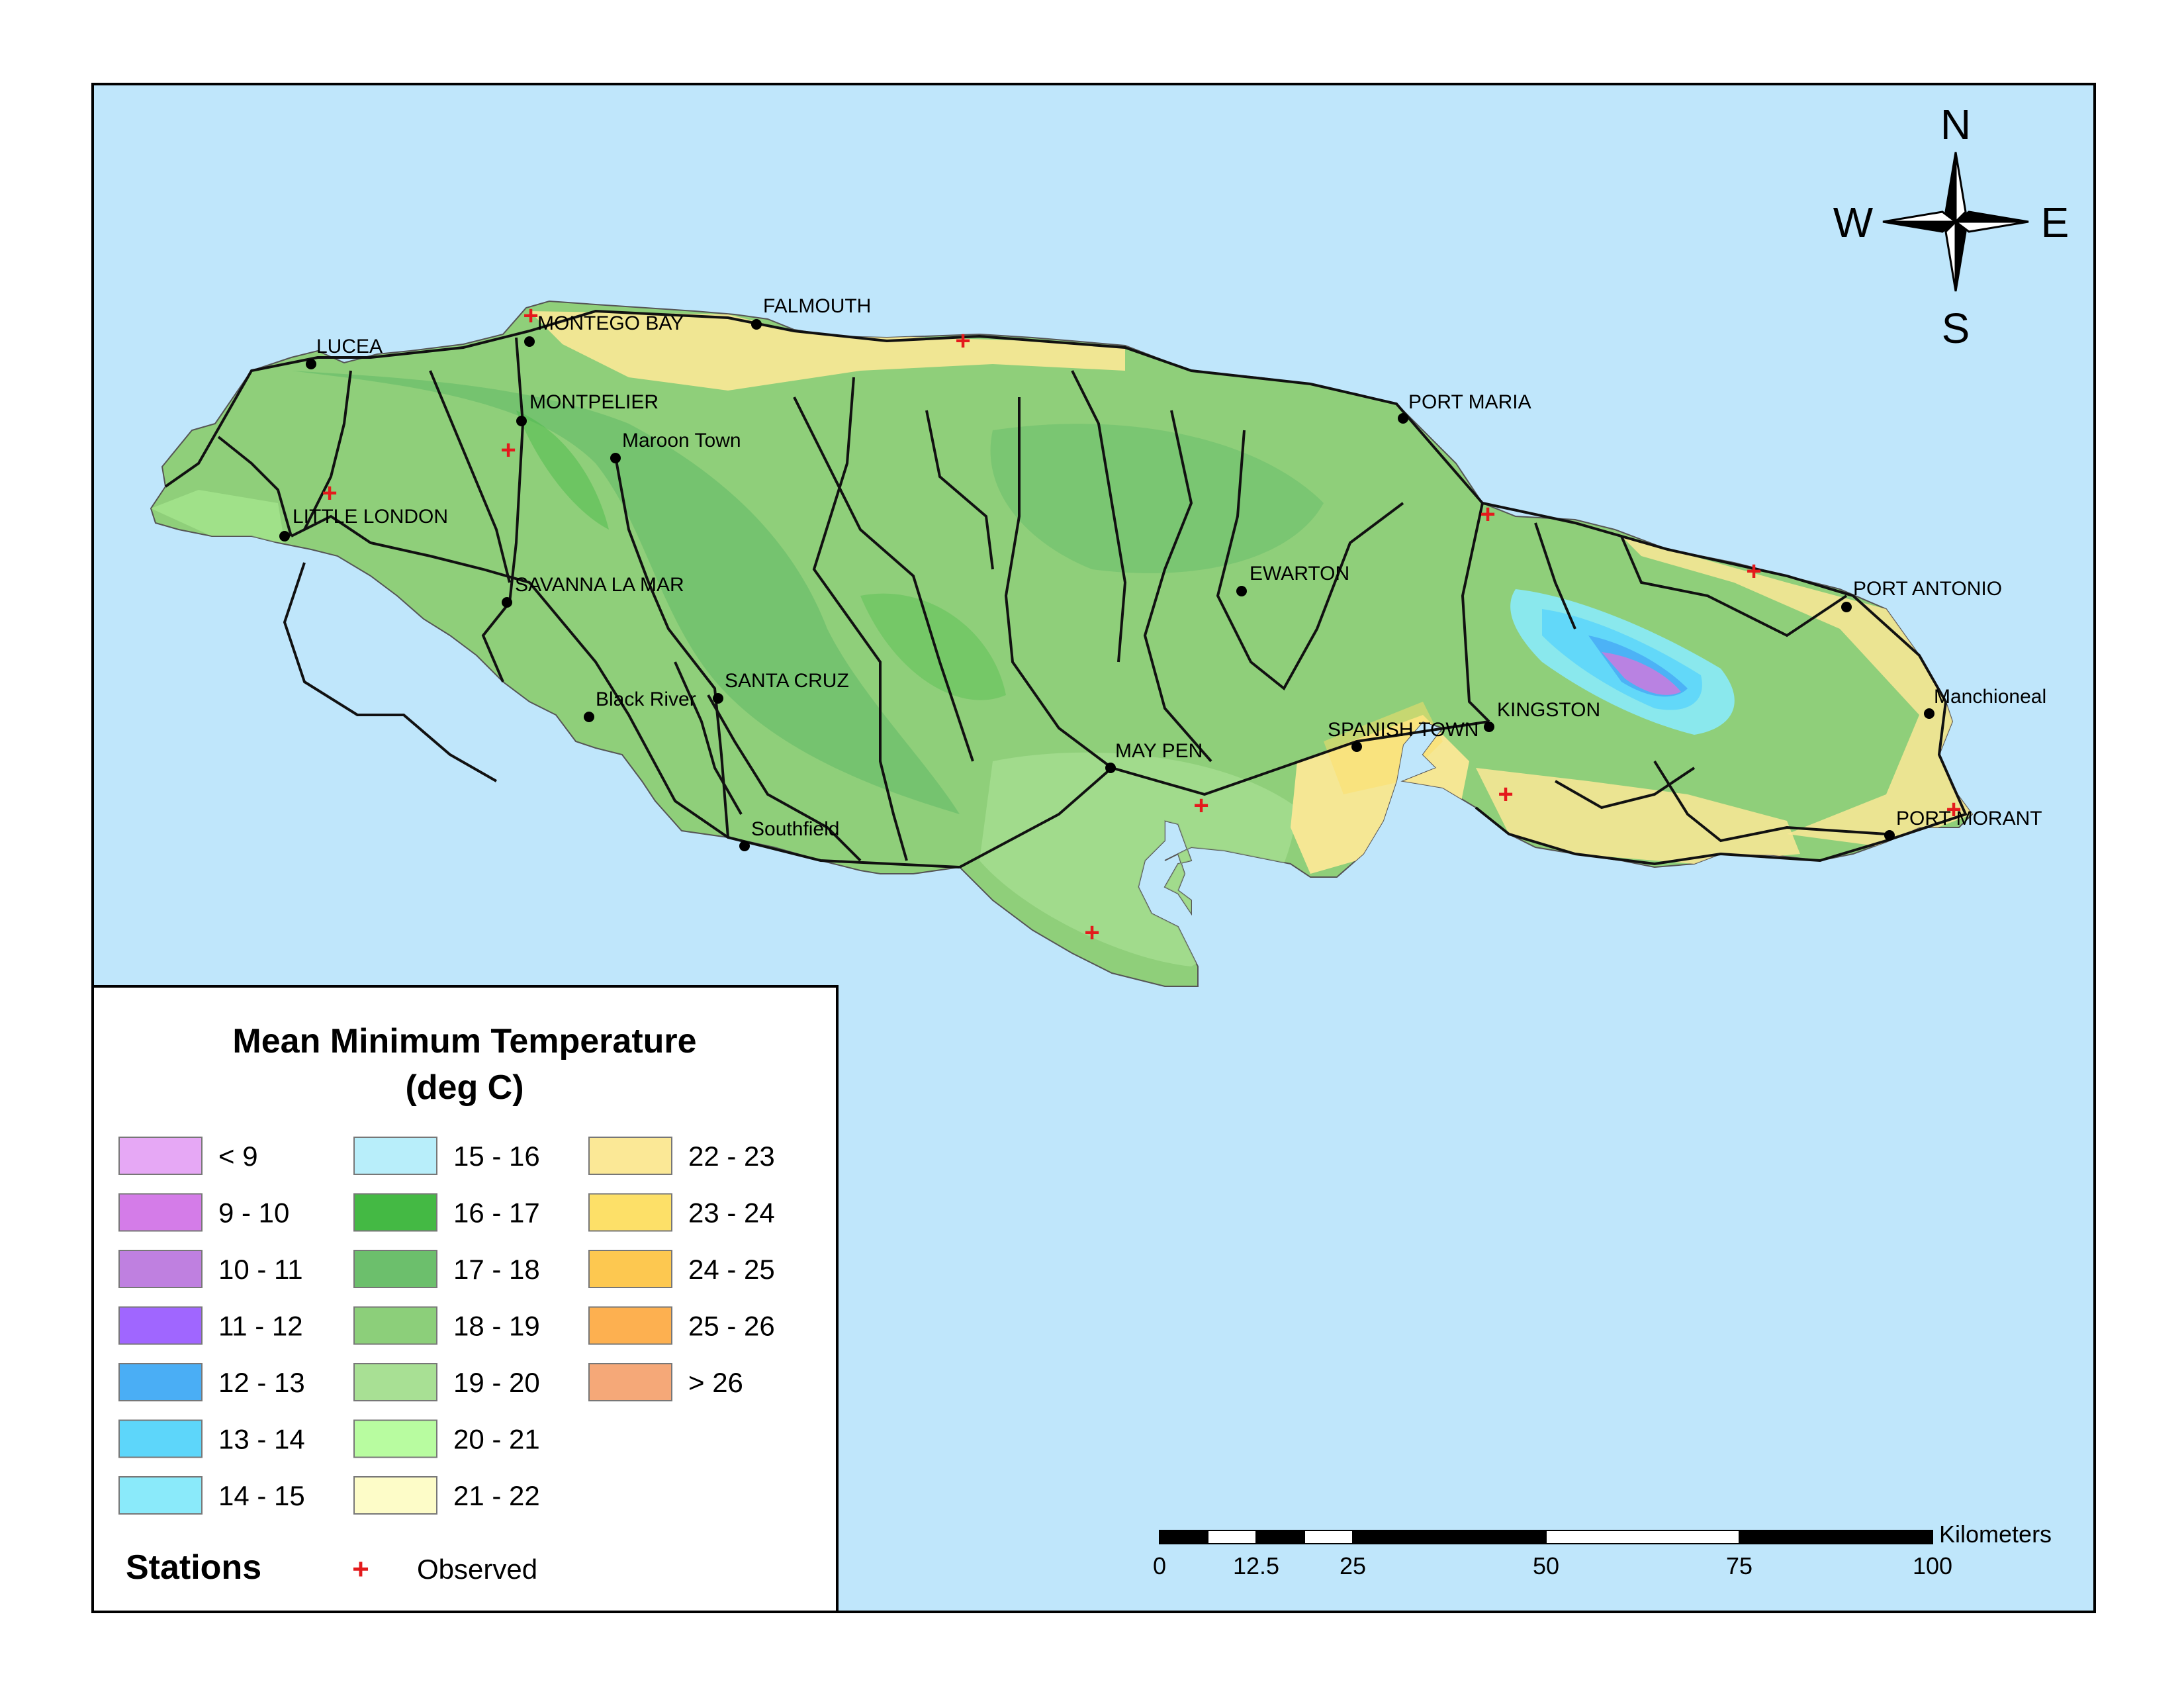  Describe the element at coordinates (1602, 1550) in the screenshot. I see `scale-bar: Kilometers 0 12.5 25 50 75 100` at that location.